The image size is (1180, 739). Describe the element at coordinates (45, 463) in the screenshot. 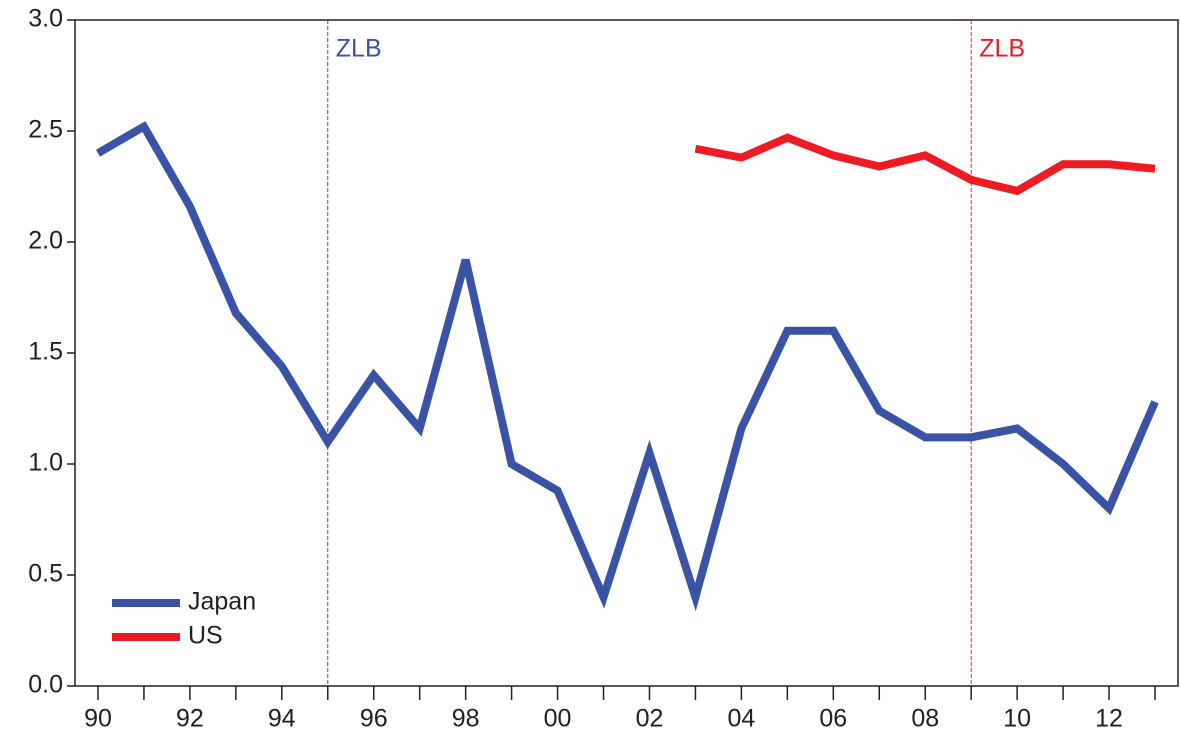

I see `y-tick-label: 1.0` at that location.